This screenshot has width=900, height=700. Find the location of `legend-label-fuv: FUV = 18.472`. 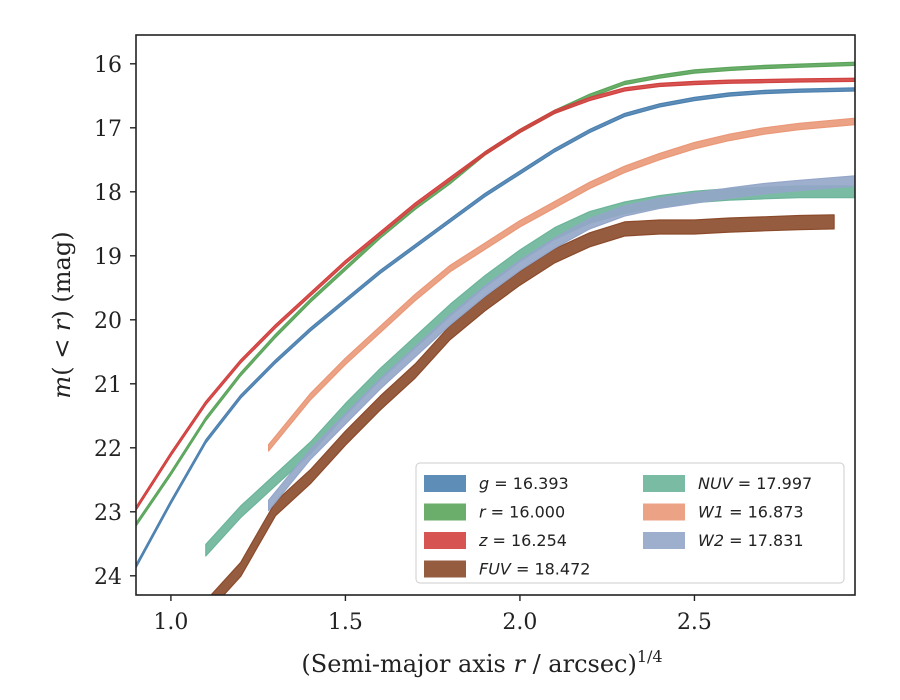

legend-label-fuv: FUV = 18.472 is located at coordinates (534, 569).